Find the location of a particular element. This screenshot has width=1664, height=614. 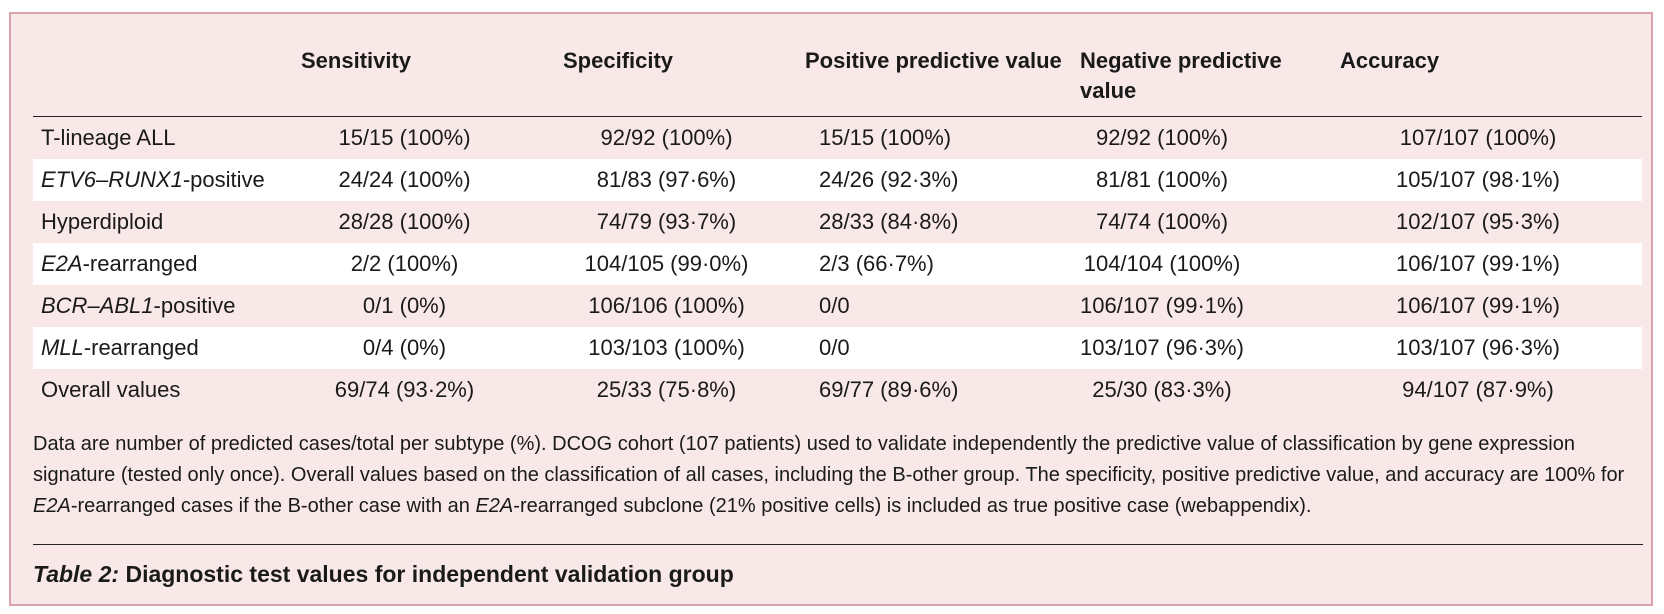

table-cell: 104/104 (100%) is located at coordinates (1207, 264).